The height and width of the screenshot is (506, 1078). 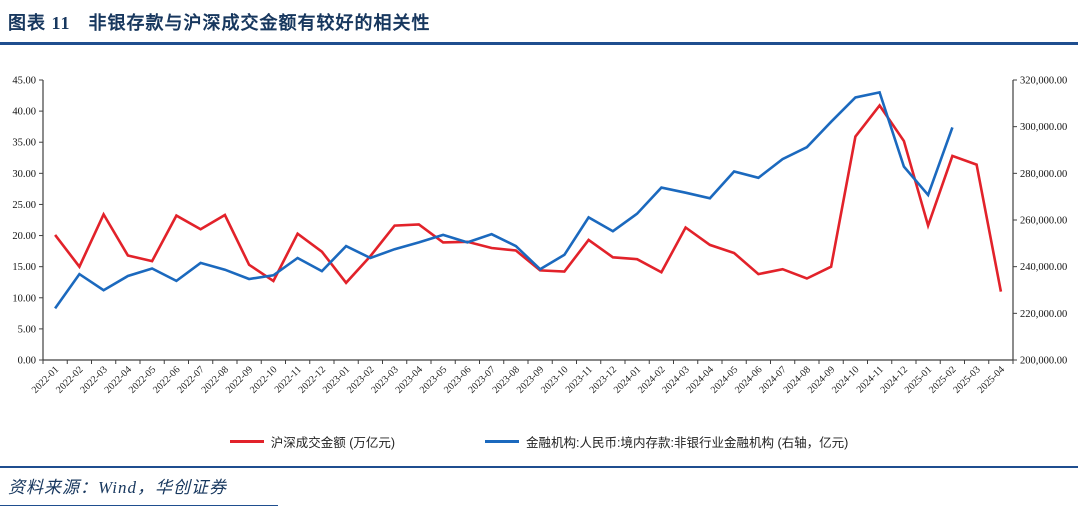 What do you see at coordinates (39, 23) in the screenshot?
I see `figure-number: 图表 11` at bounding box center [39, 23].